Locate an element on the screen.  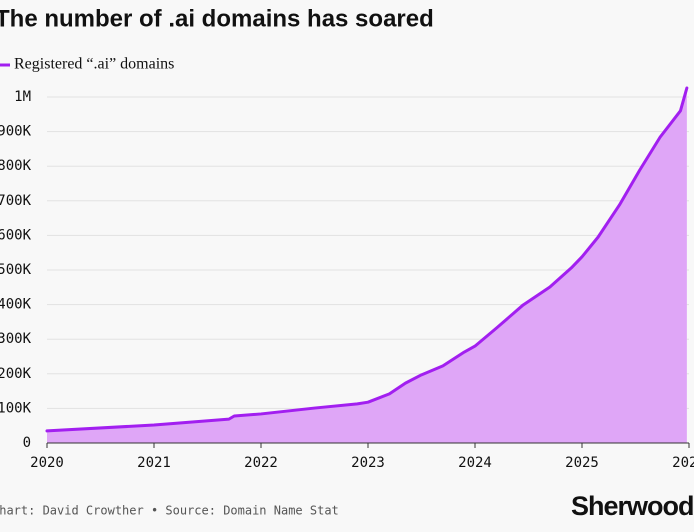
x-tick-label: 2020 is located at coordinates (47, 463).